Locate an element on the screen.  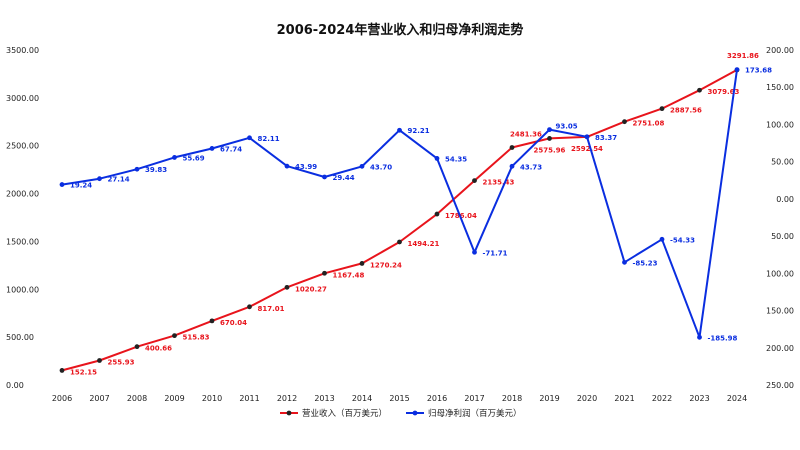
left-tick-label: 0.00 is located at coordinates (15, 385).